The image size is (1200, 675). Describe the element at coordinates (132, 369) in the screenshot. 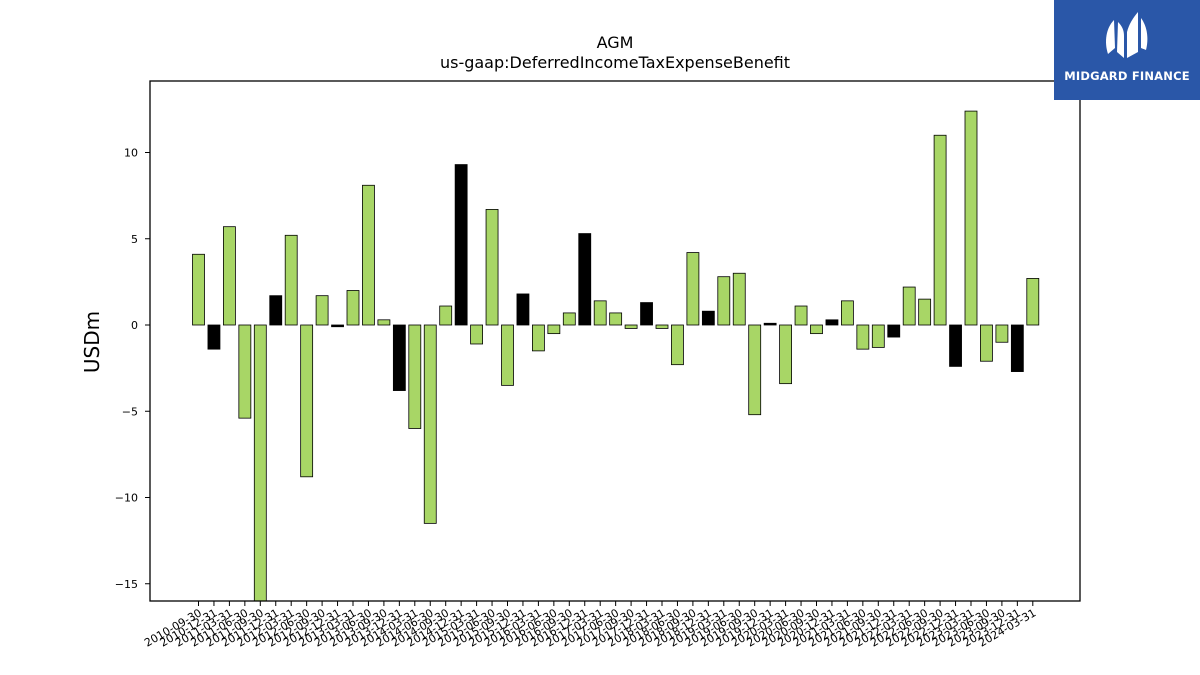

I see `y-axis: −15 −10 −5 0 5 10` at that location.